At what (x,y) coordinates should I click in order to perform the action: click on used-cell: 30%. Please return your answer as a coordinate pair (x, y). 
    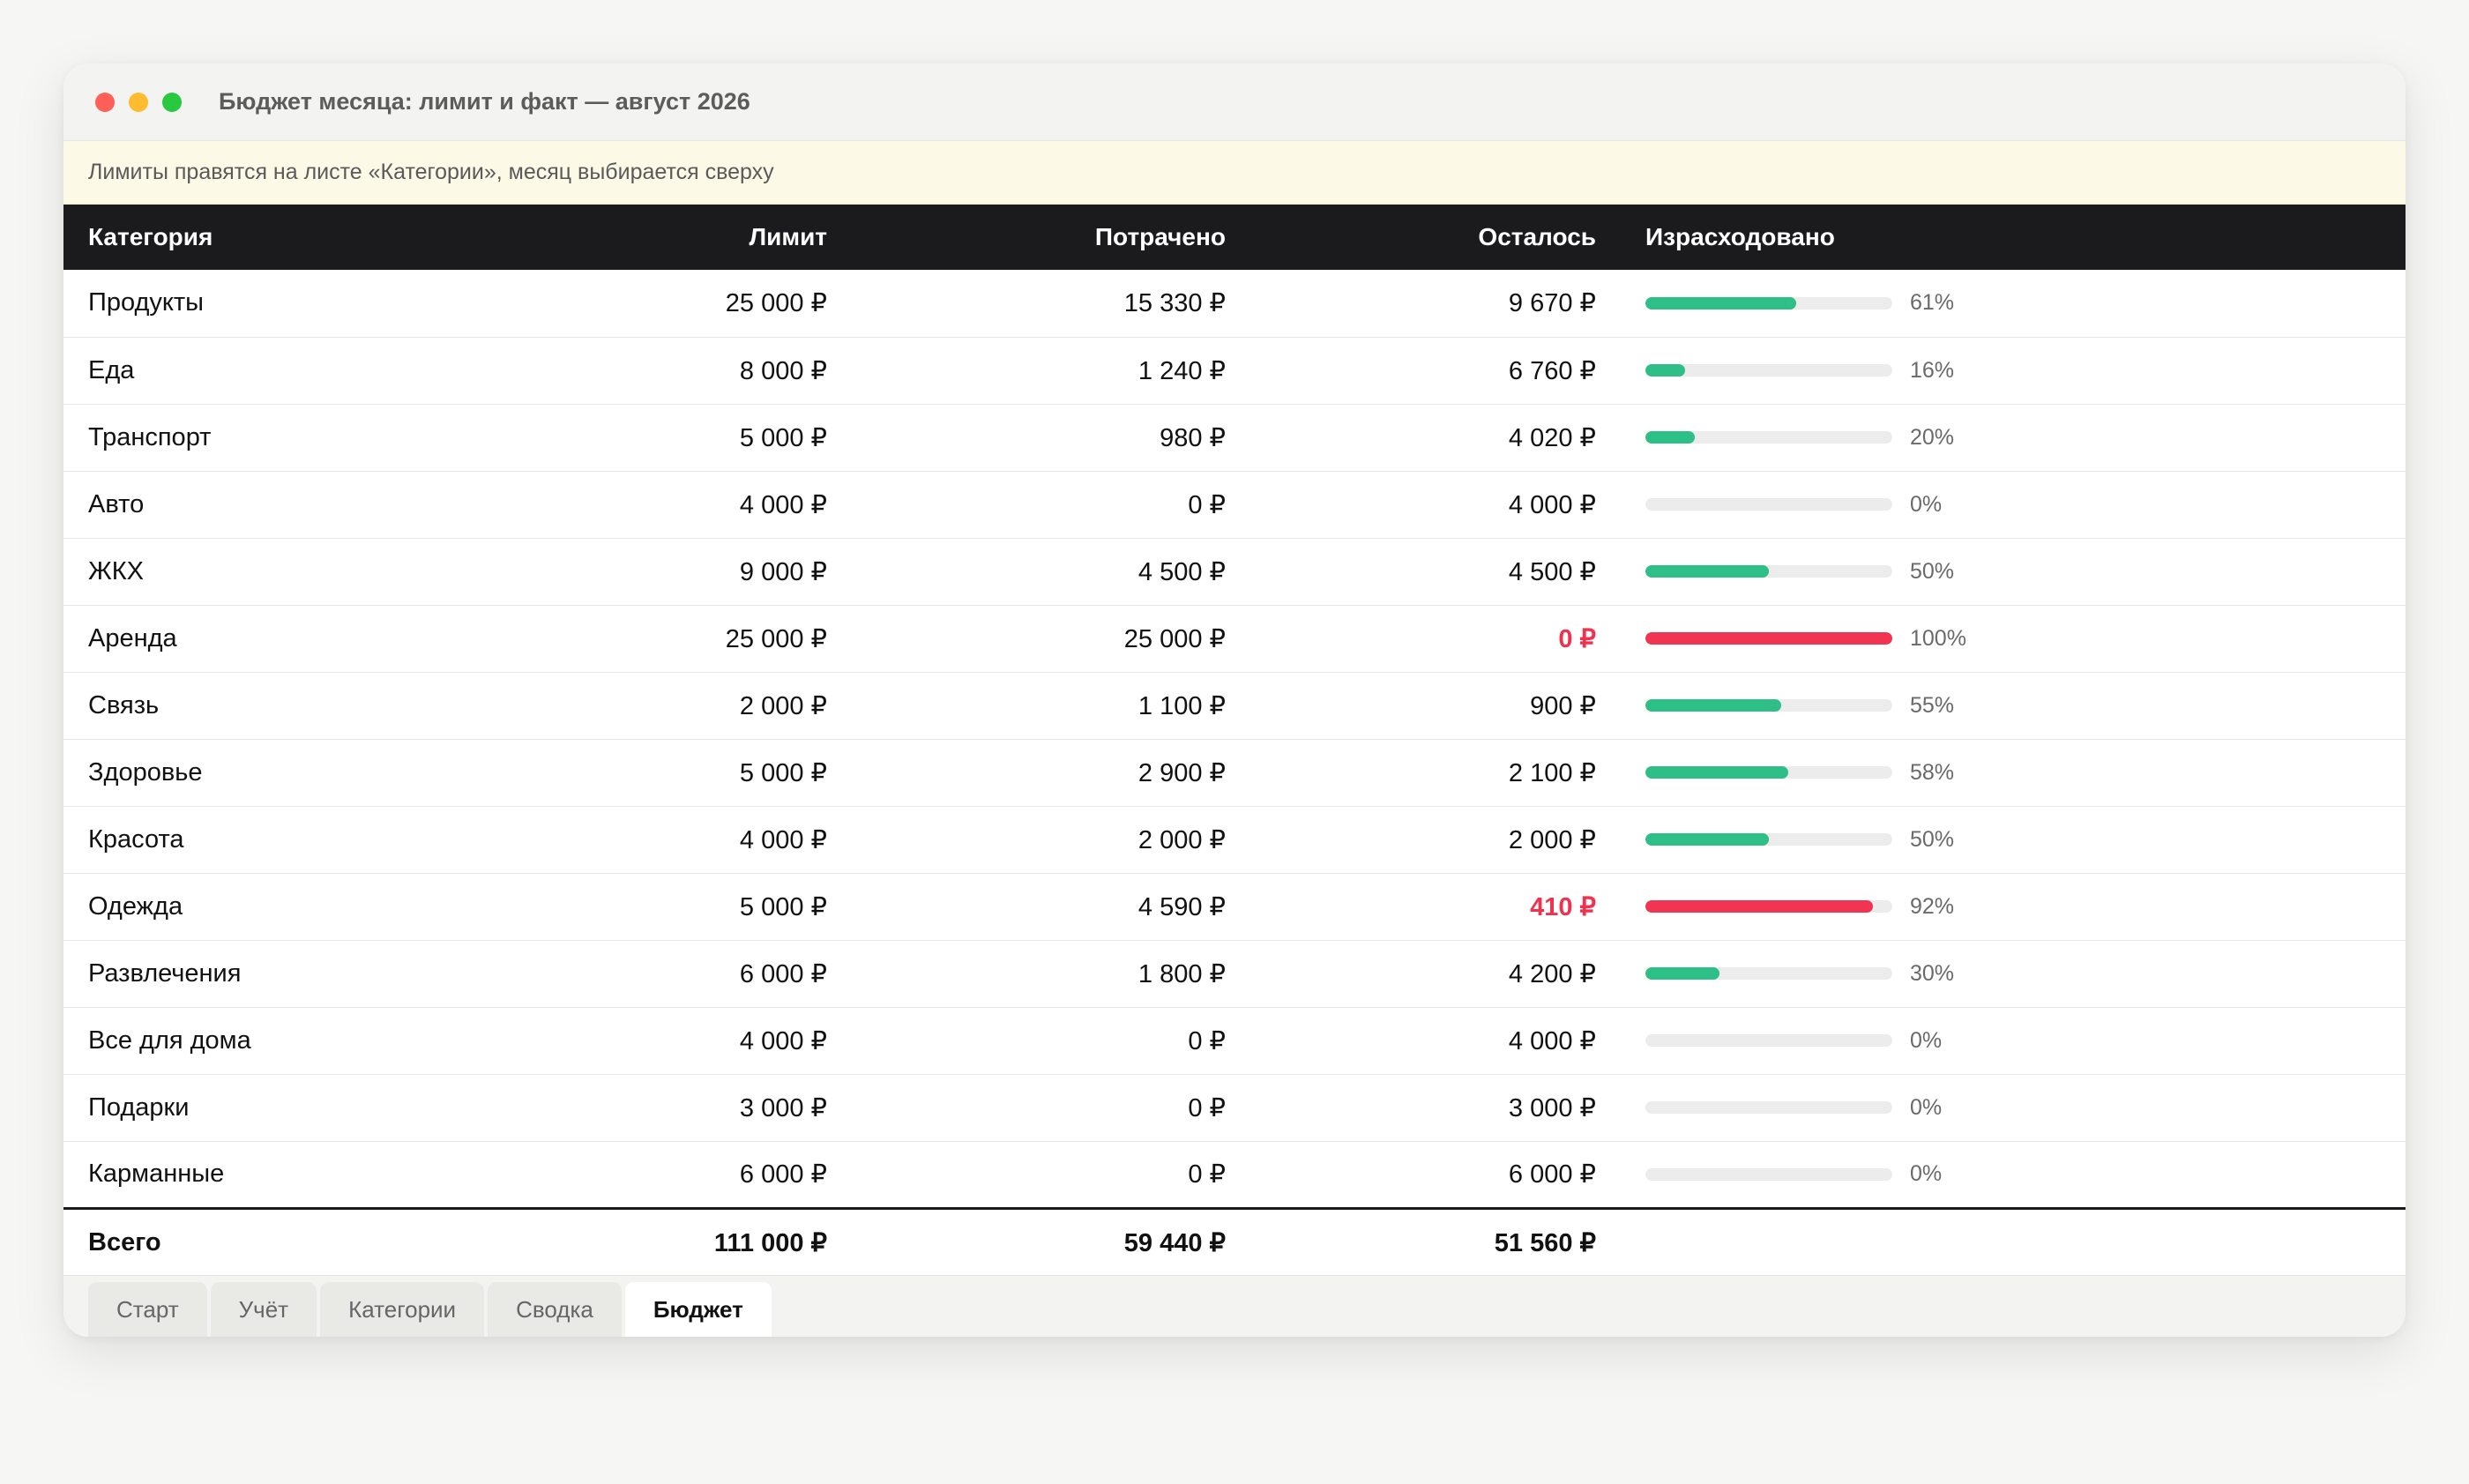
    Looking at the image, I should click on (2011, 974).